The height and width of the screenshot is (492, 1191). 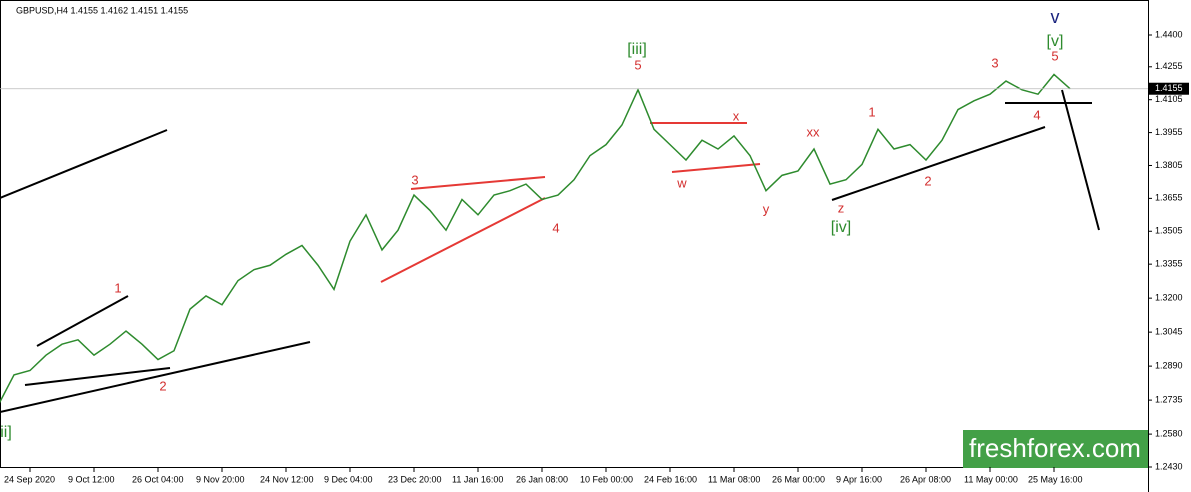 I want to click on current-price-box, so click(x=1169, y=88).